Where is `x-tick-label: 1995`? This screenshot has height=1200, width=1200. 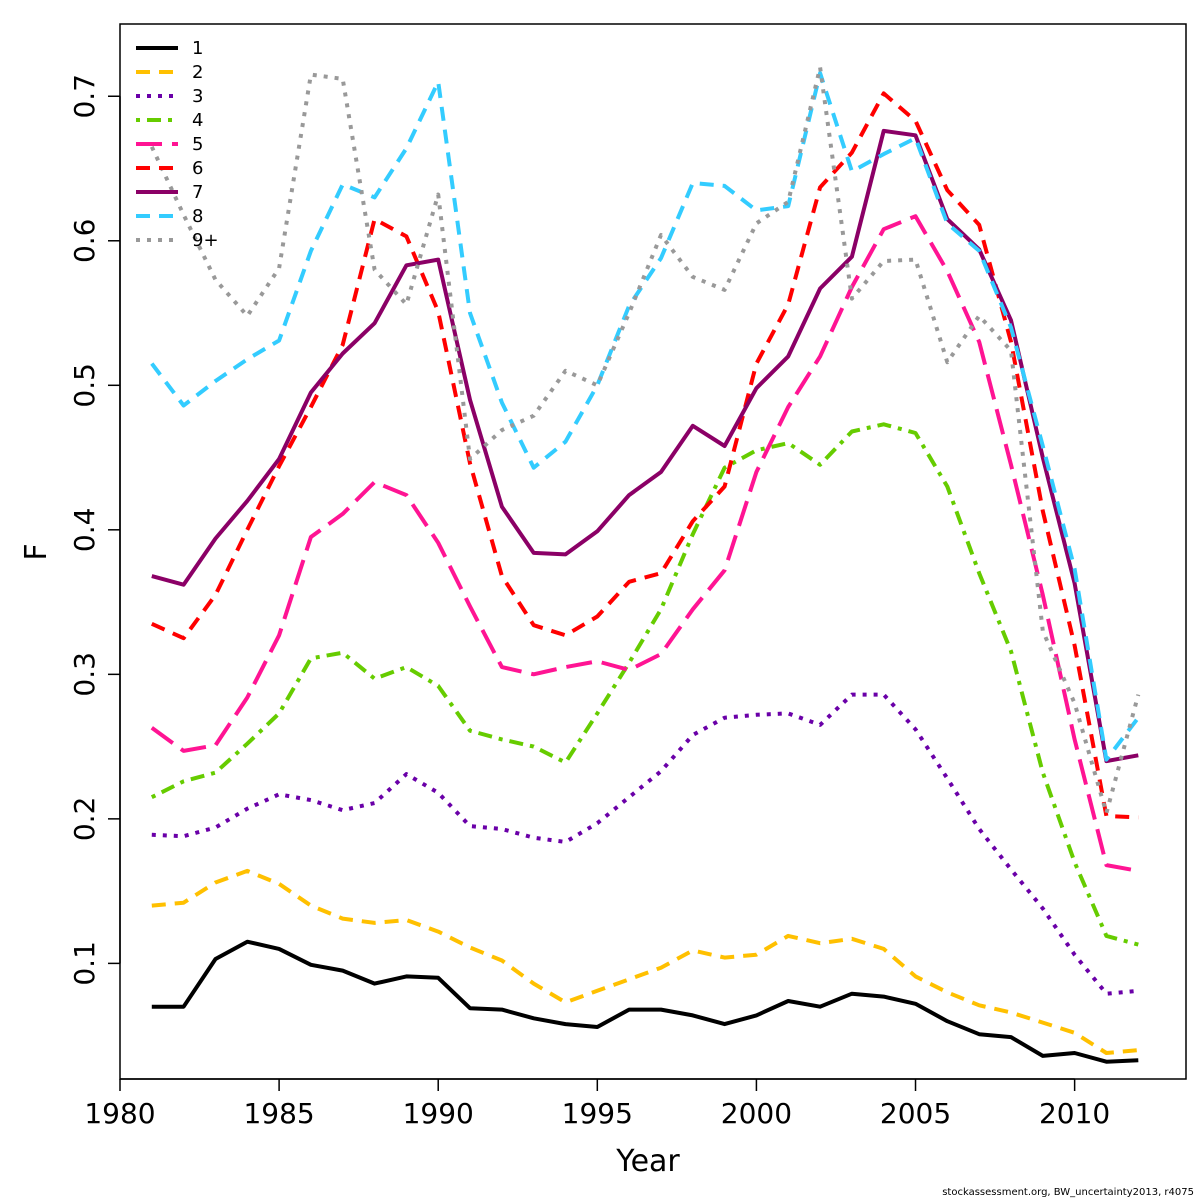
x-tick-label: 1995 is located at coordinates (597, 1113).